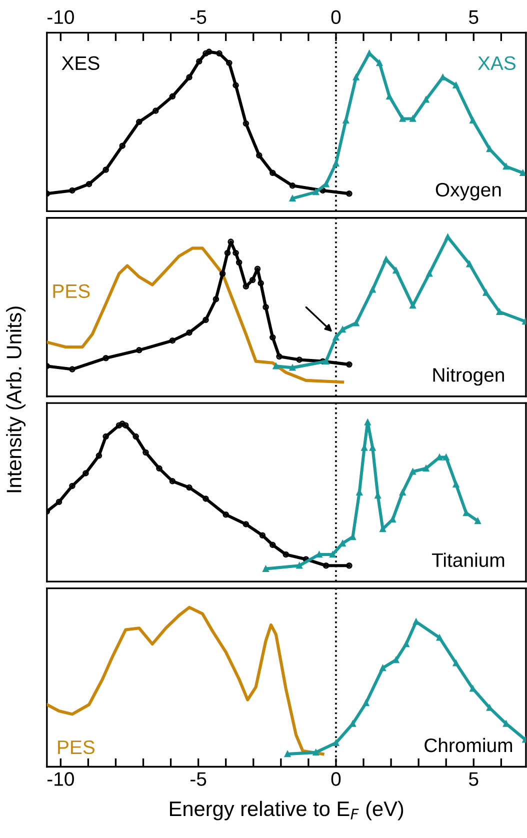  Describe the element at coordinates (336, 779) in the screenshot. I see `x-tick-label: 0` at that location.